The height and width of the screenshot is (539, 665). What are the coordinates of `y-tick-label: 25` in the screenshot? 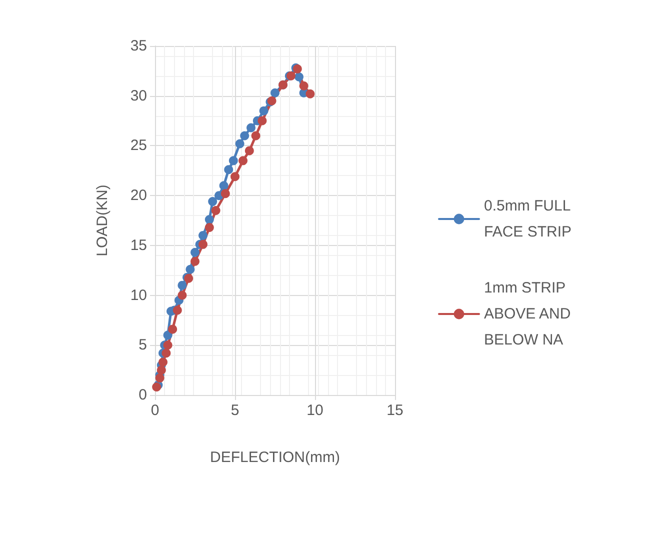 It's located at (138, 145).